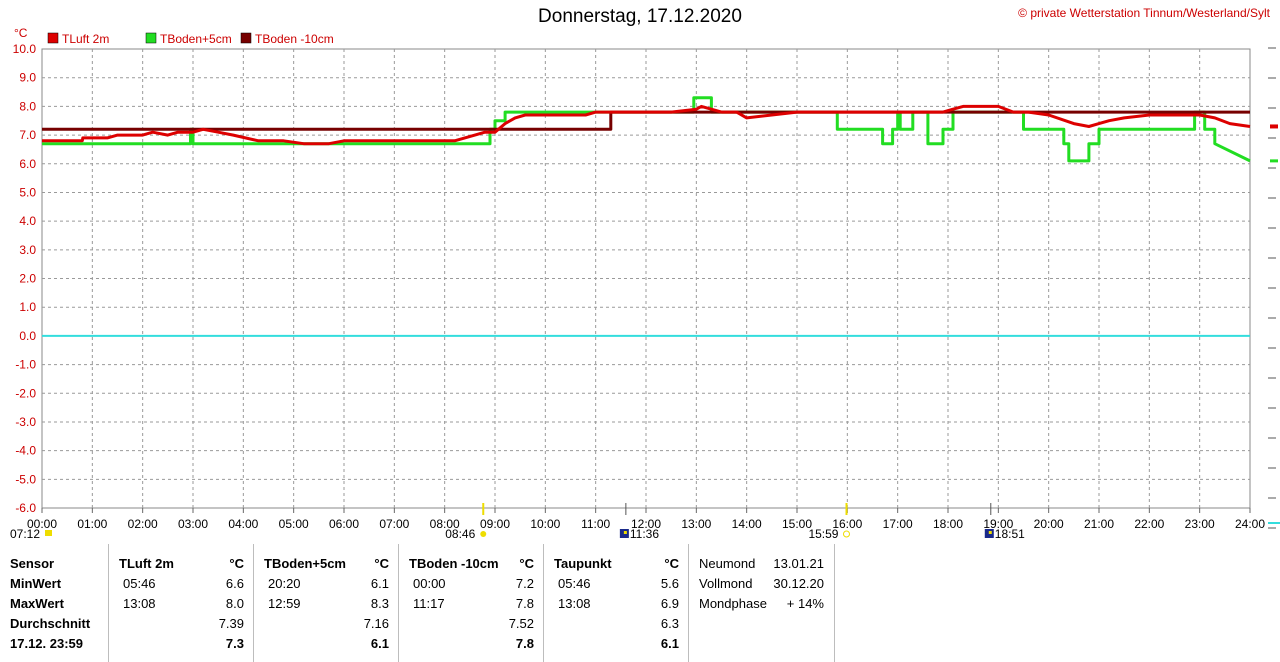  I want to click on stats-tboden5-header: TBoden+5cm, so click(305, 563).